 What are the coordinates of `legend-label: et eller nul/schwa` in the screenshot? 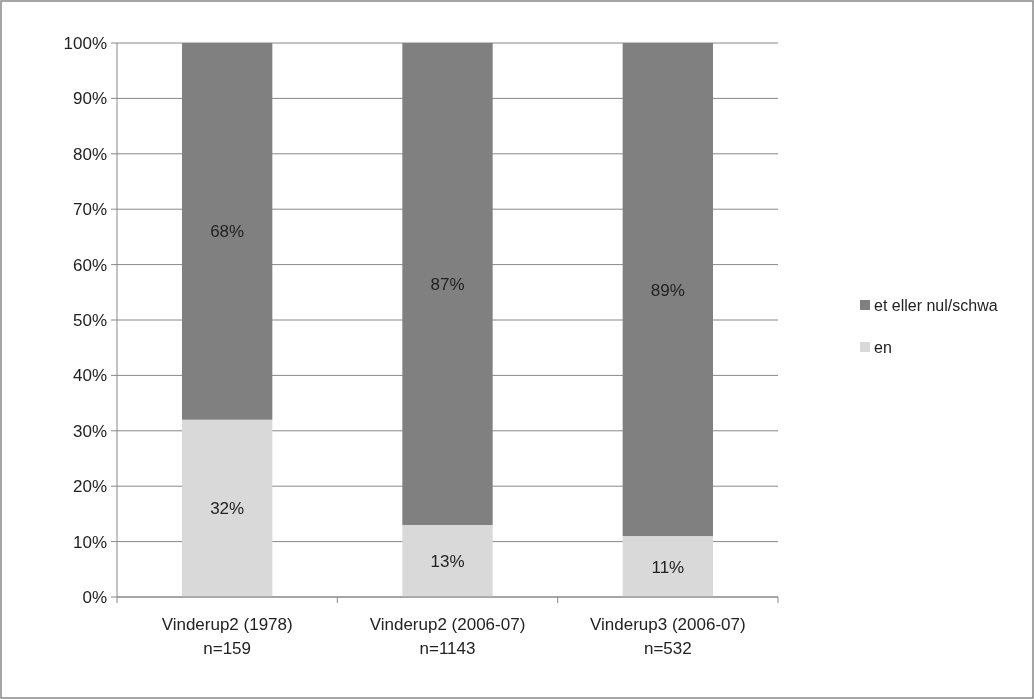 It's located at (936, 305).